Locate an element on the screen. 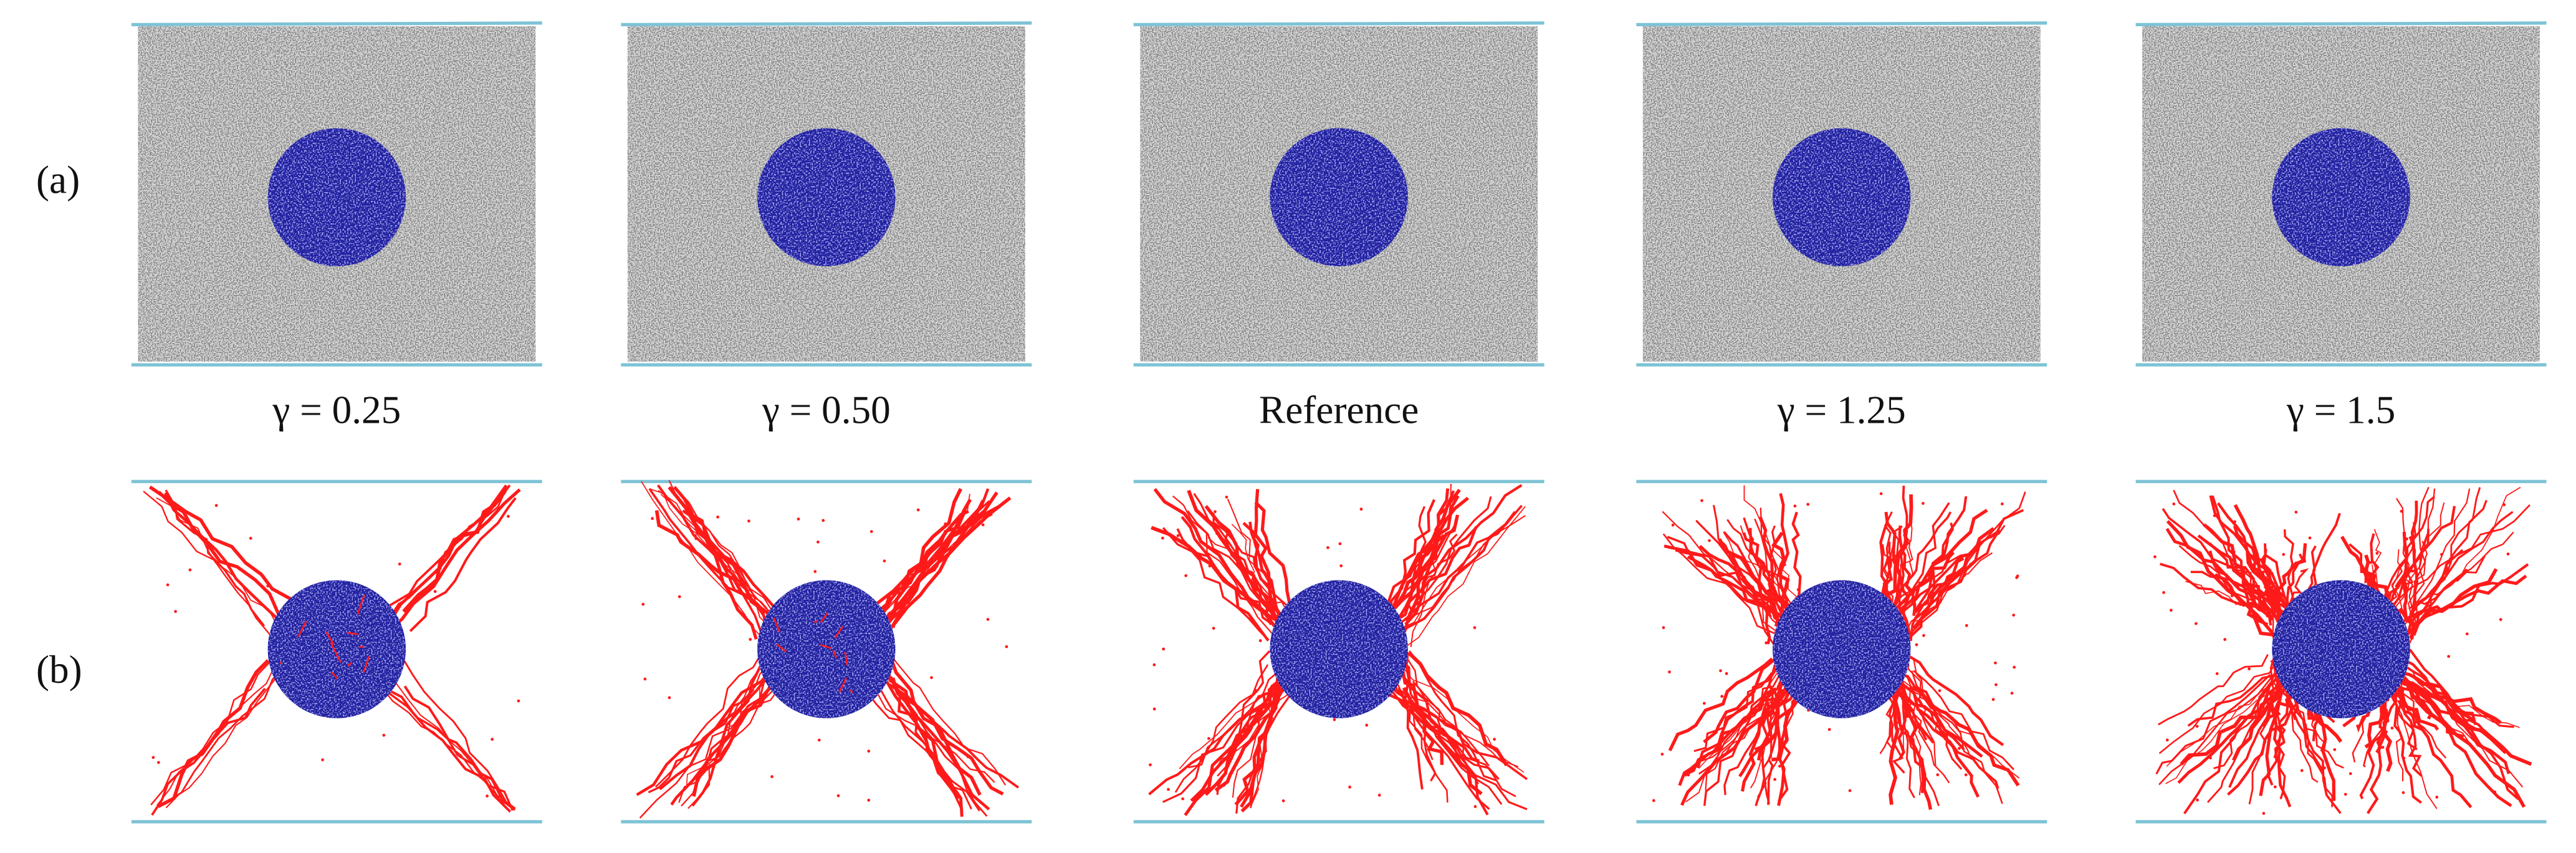 This screenshot has width=2576, height=853. caption: Reference is located at coordinates (1339, 410).